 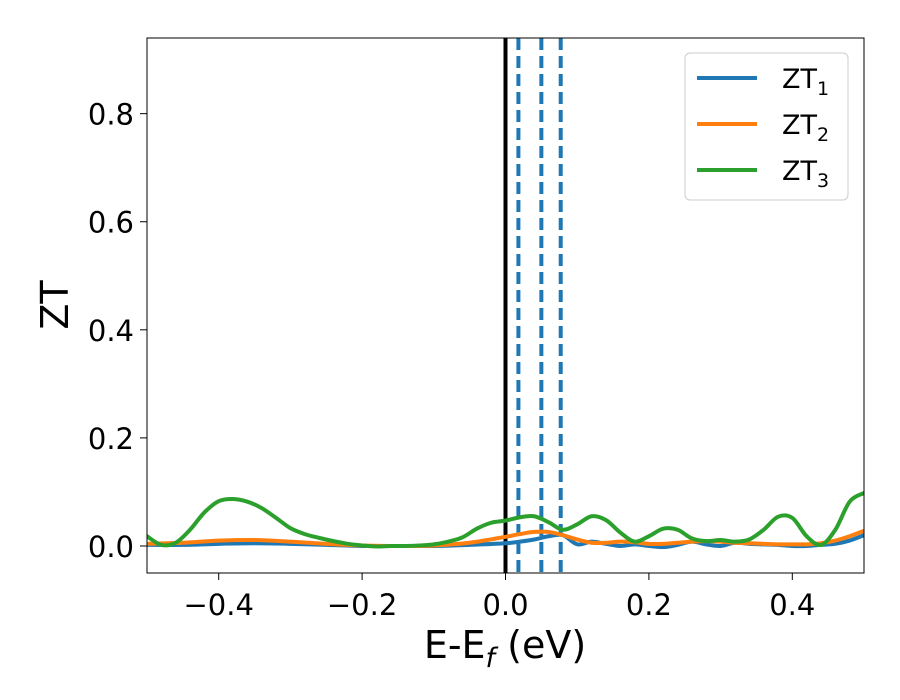 I want to click on legend-box, so click(x=766, y=126).